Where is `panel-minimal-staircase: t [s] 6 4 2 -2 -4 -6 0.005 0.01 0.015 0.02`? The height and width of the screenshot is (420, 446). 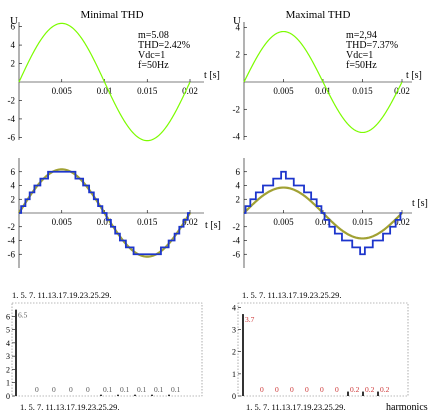
panel-minimal-staircase: t [s] 6 4 2 -2 -4 -6 0.005 0.01 0.015 0.02 is located at coordinates (114, 213).